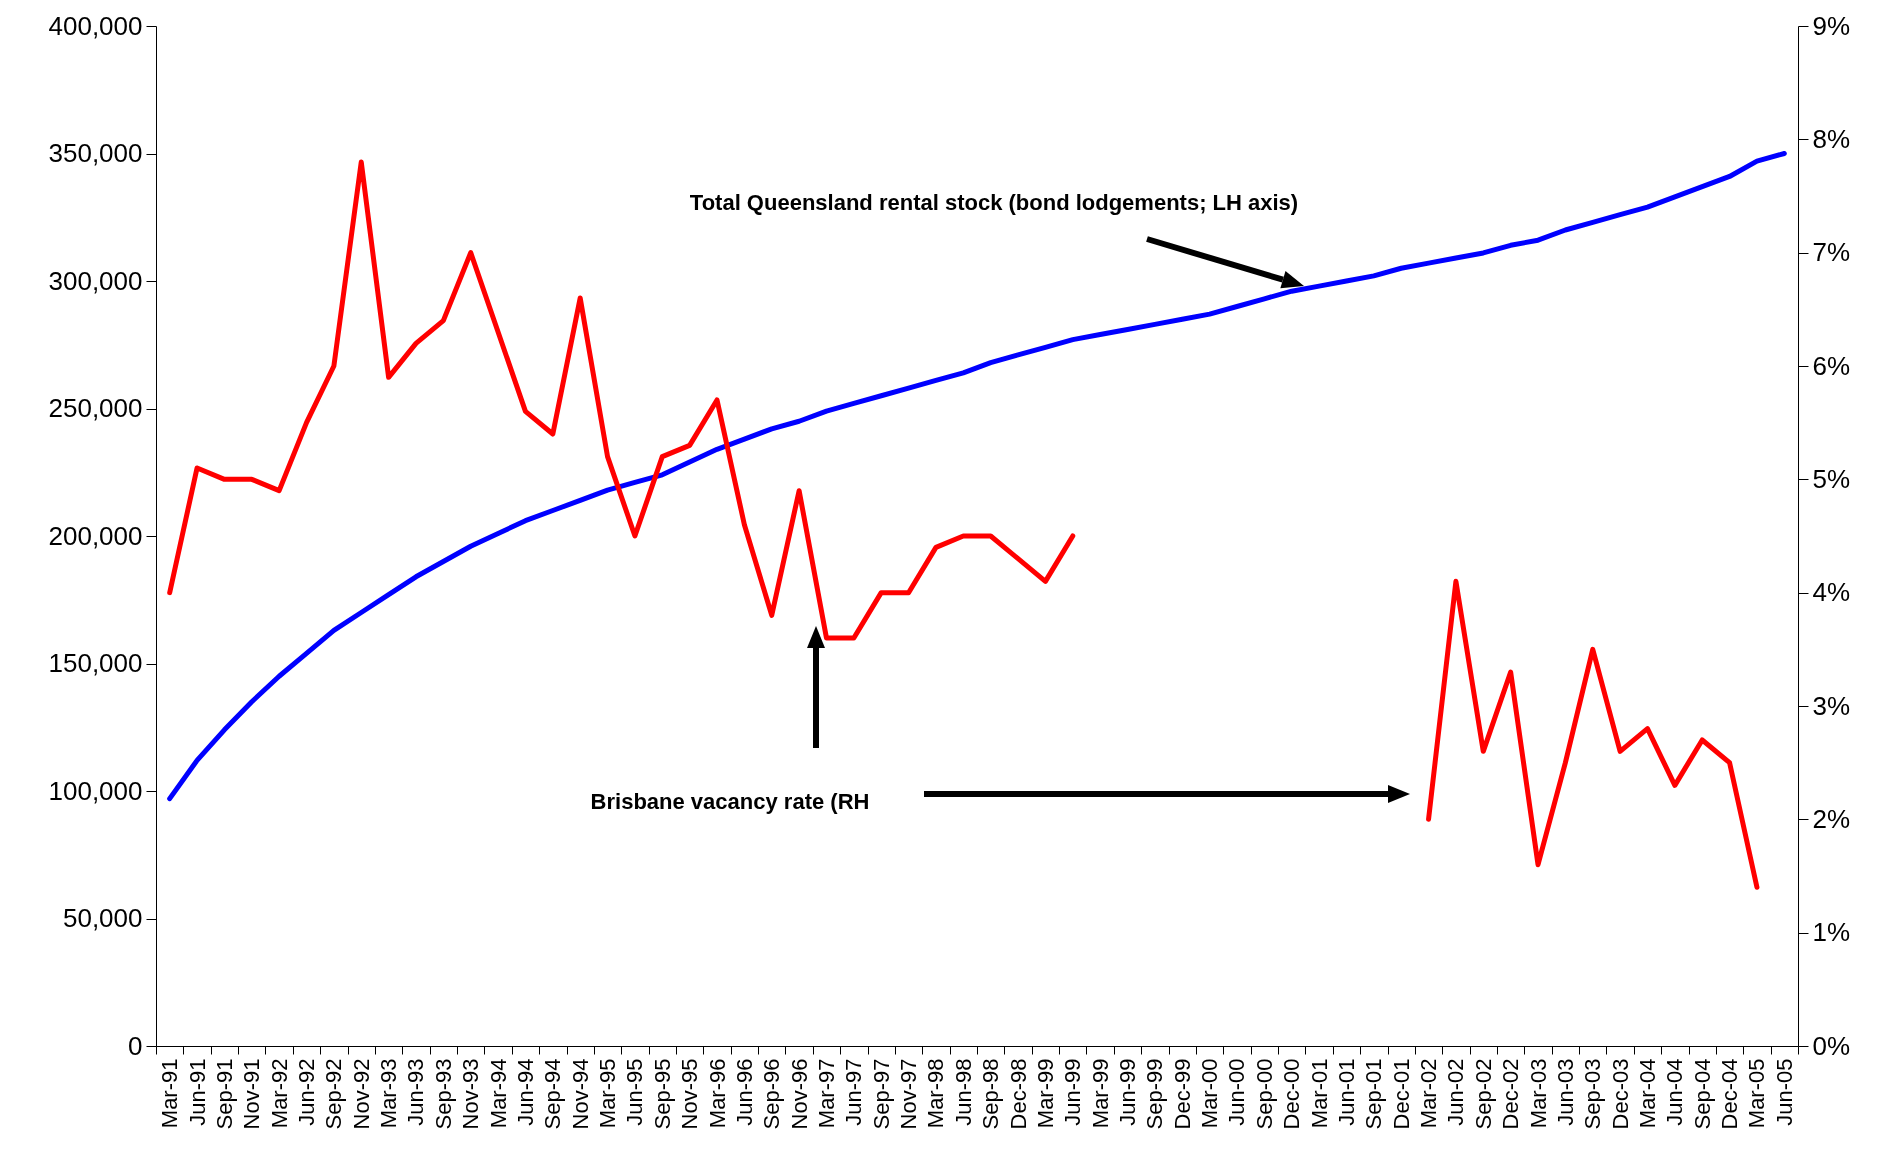 The image size is (1877, 1162). Describe the element at coordinates (1647, 1093) in the screenshot. I see `x-tick-label: Mar-04` at that location.